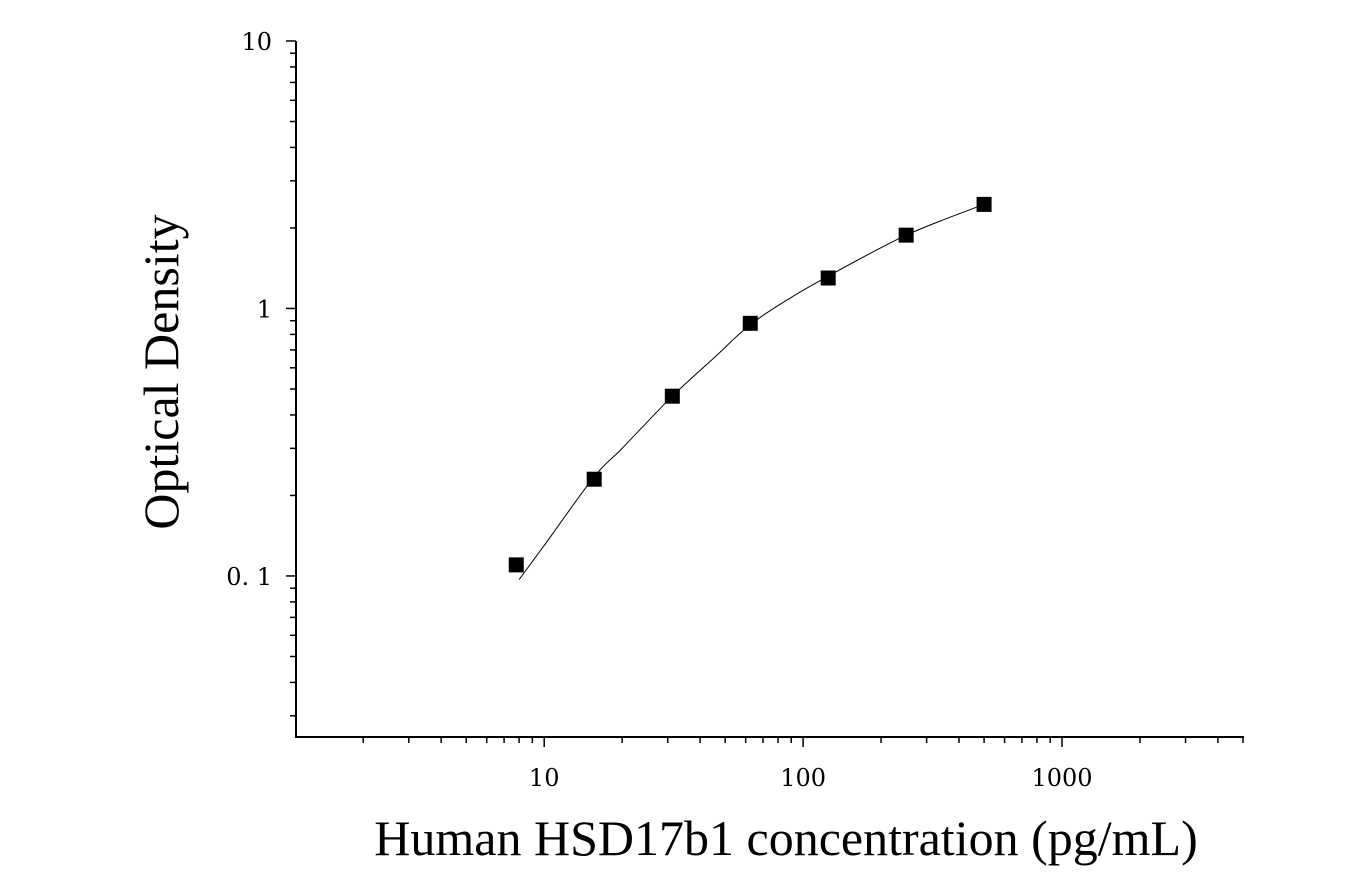 Image resolution: width=1345 pixels, height=881 pixels. Describe the element at coordinates (544, 778) in the screenshot. I see `x-tick-label: 10` at that location.